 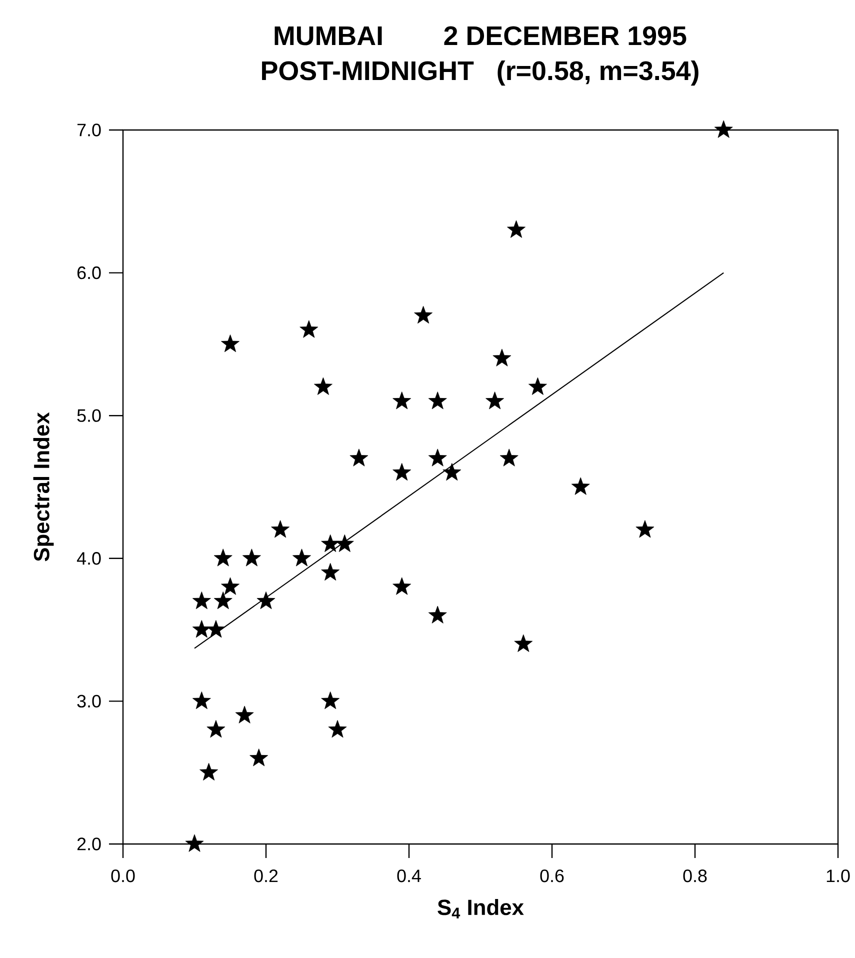 I want to click on chart-title: MUMBAI 2 DECEMBER 1995, so click(x=480, y=36).